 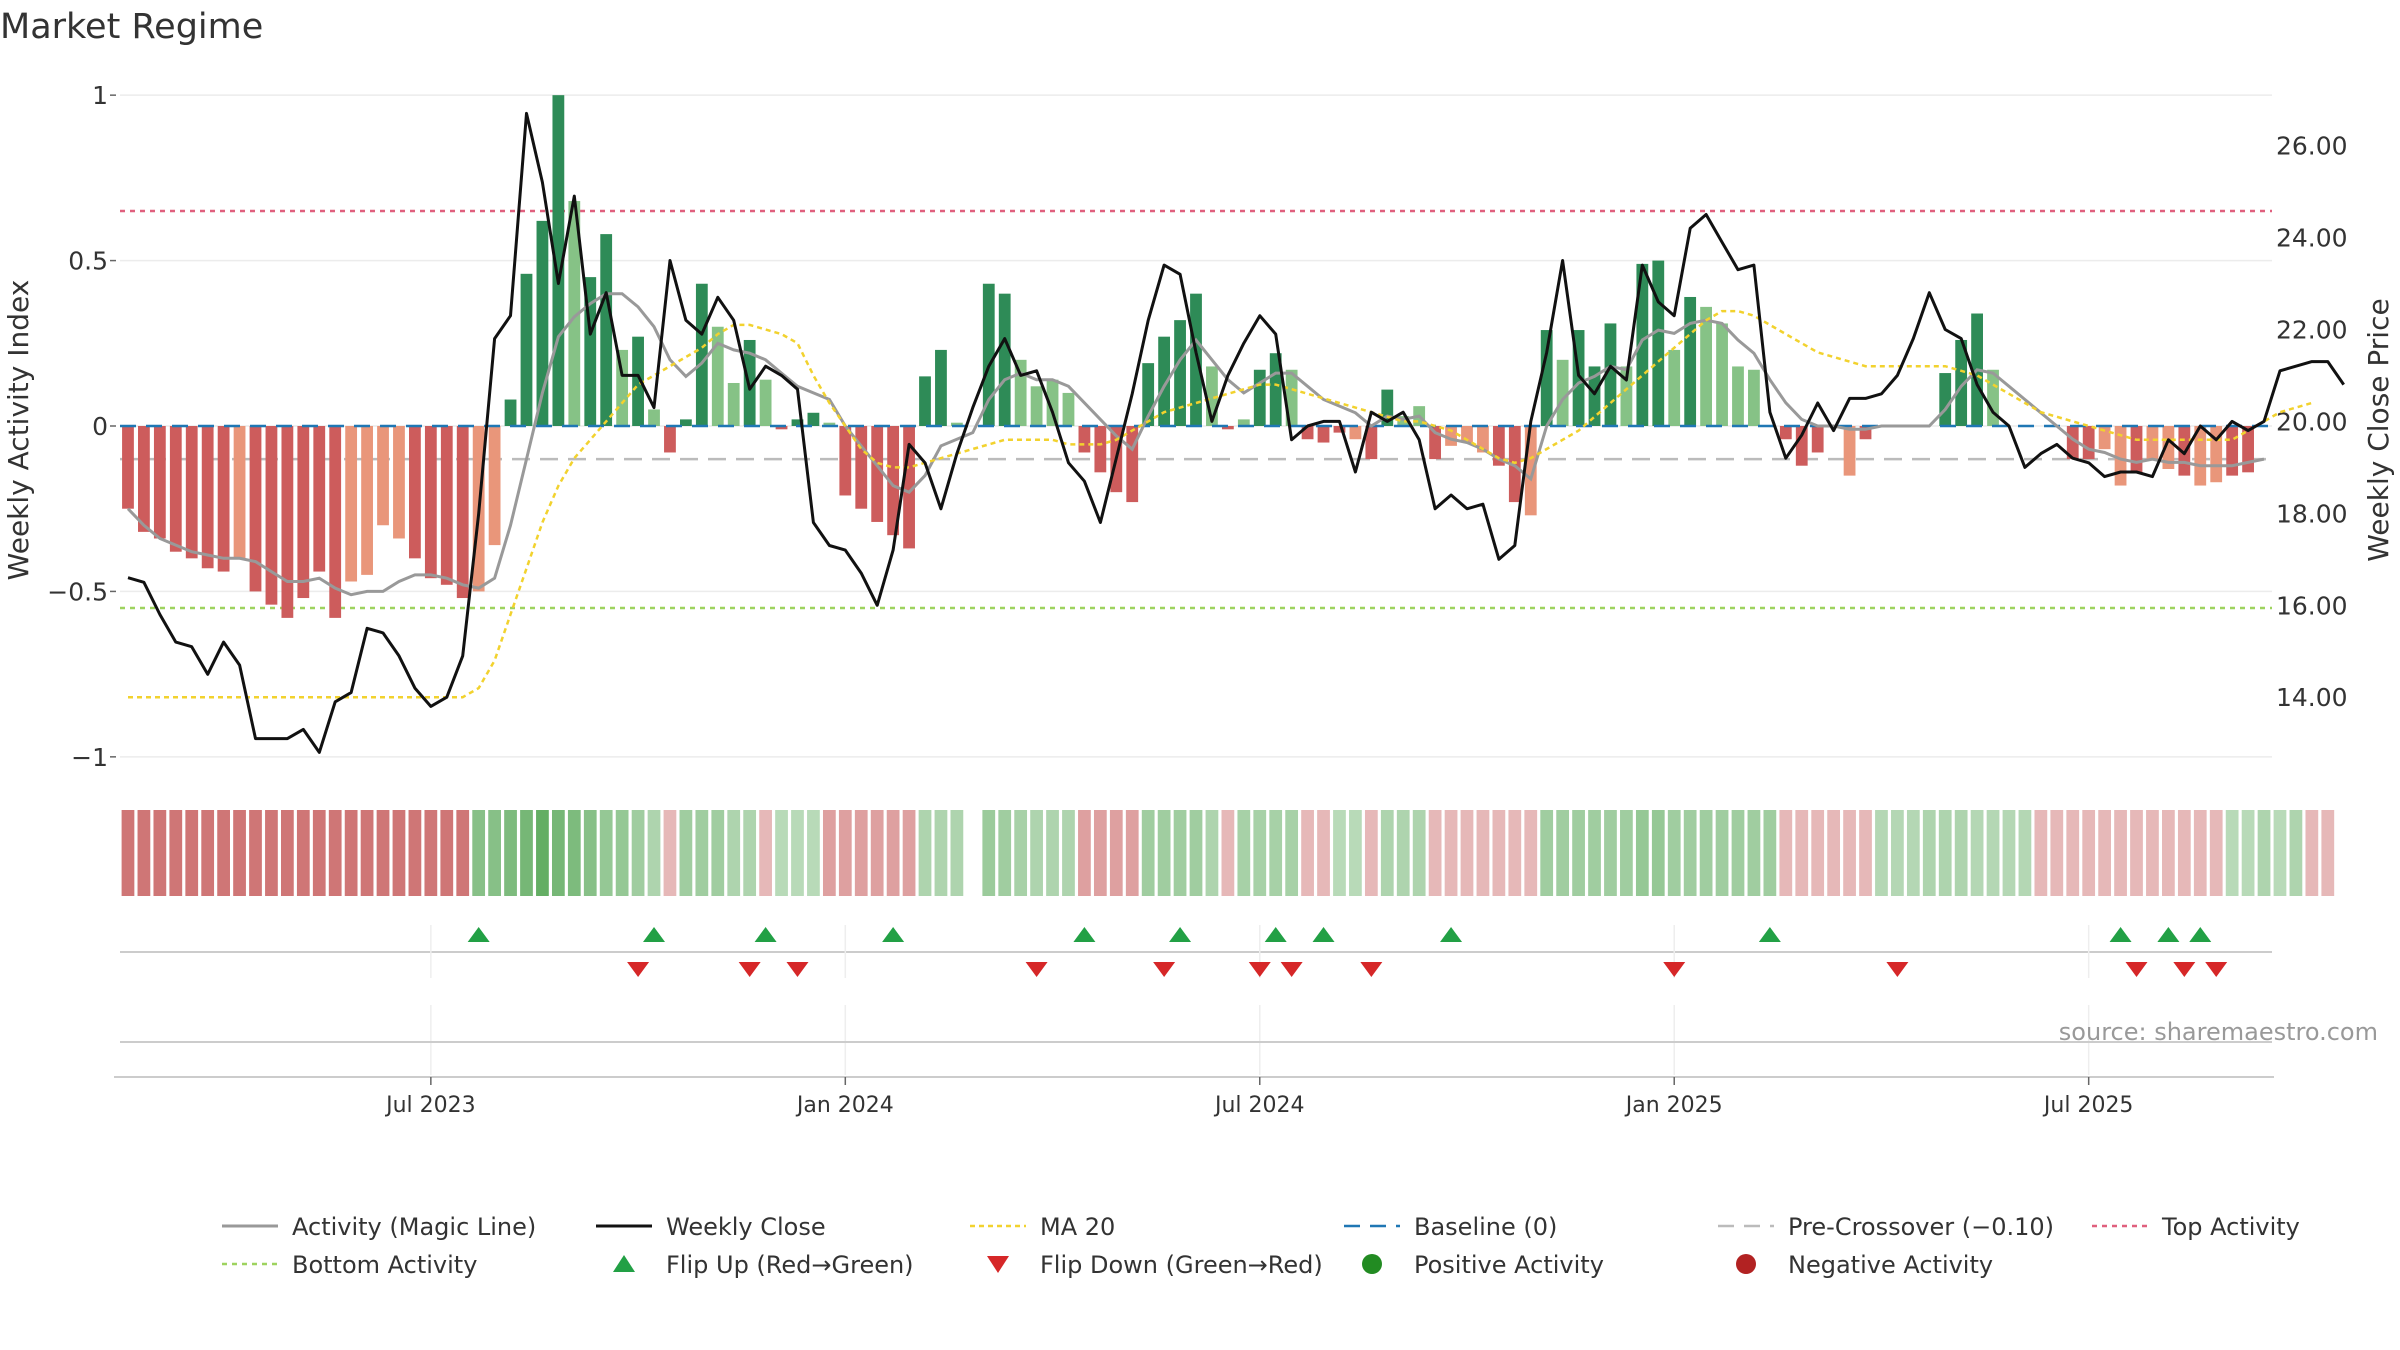 I want to click on x-tick-label: Jan 2025, so click(x=1673, y=1105).